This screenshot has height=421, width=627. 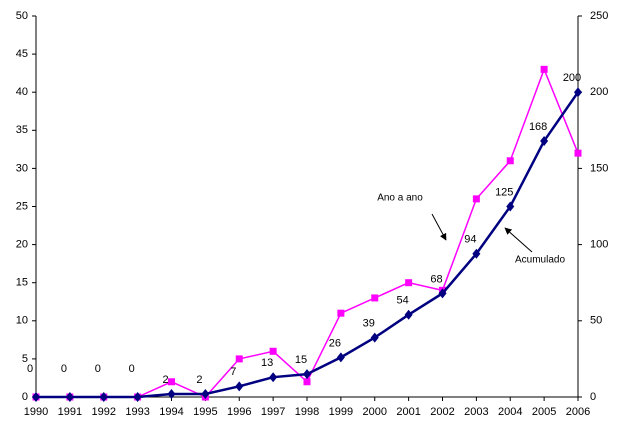 I want to click on data-label: 54, so click(x=403, y=301).